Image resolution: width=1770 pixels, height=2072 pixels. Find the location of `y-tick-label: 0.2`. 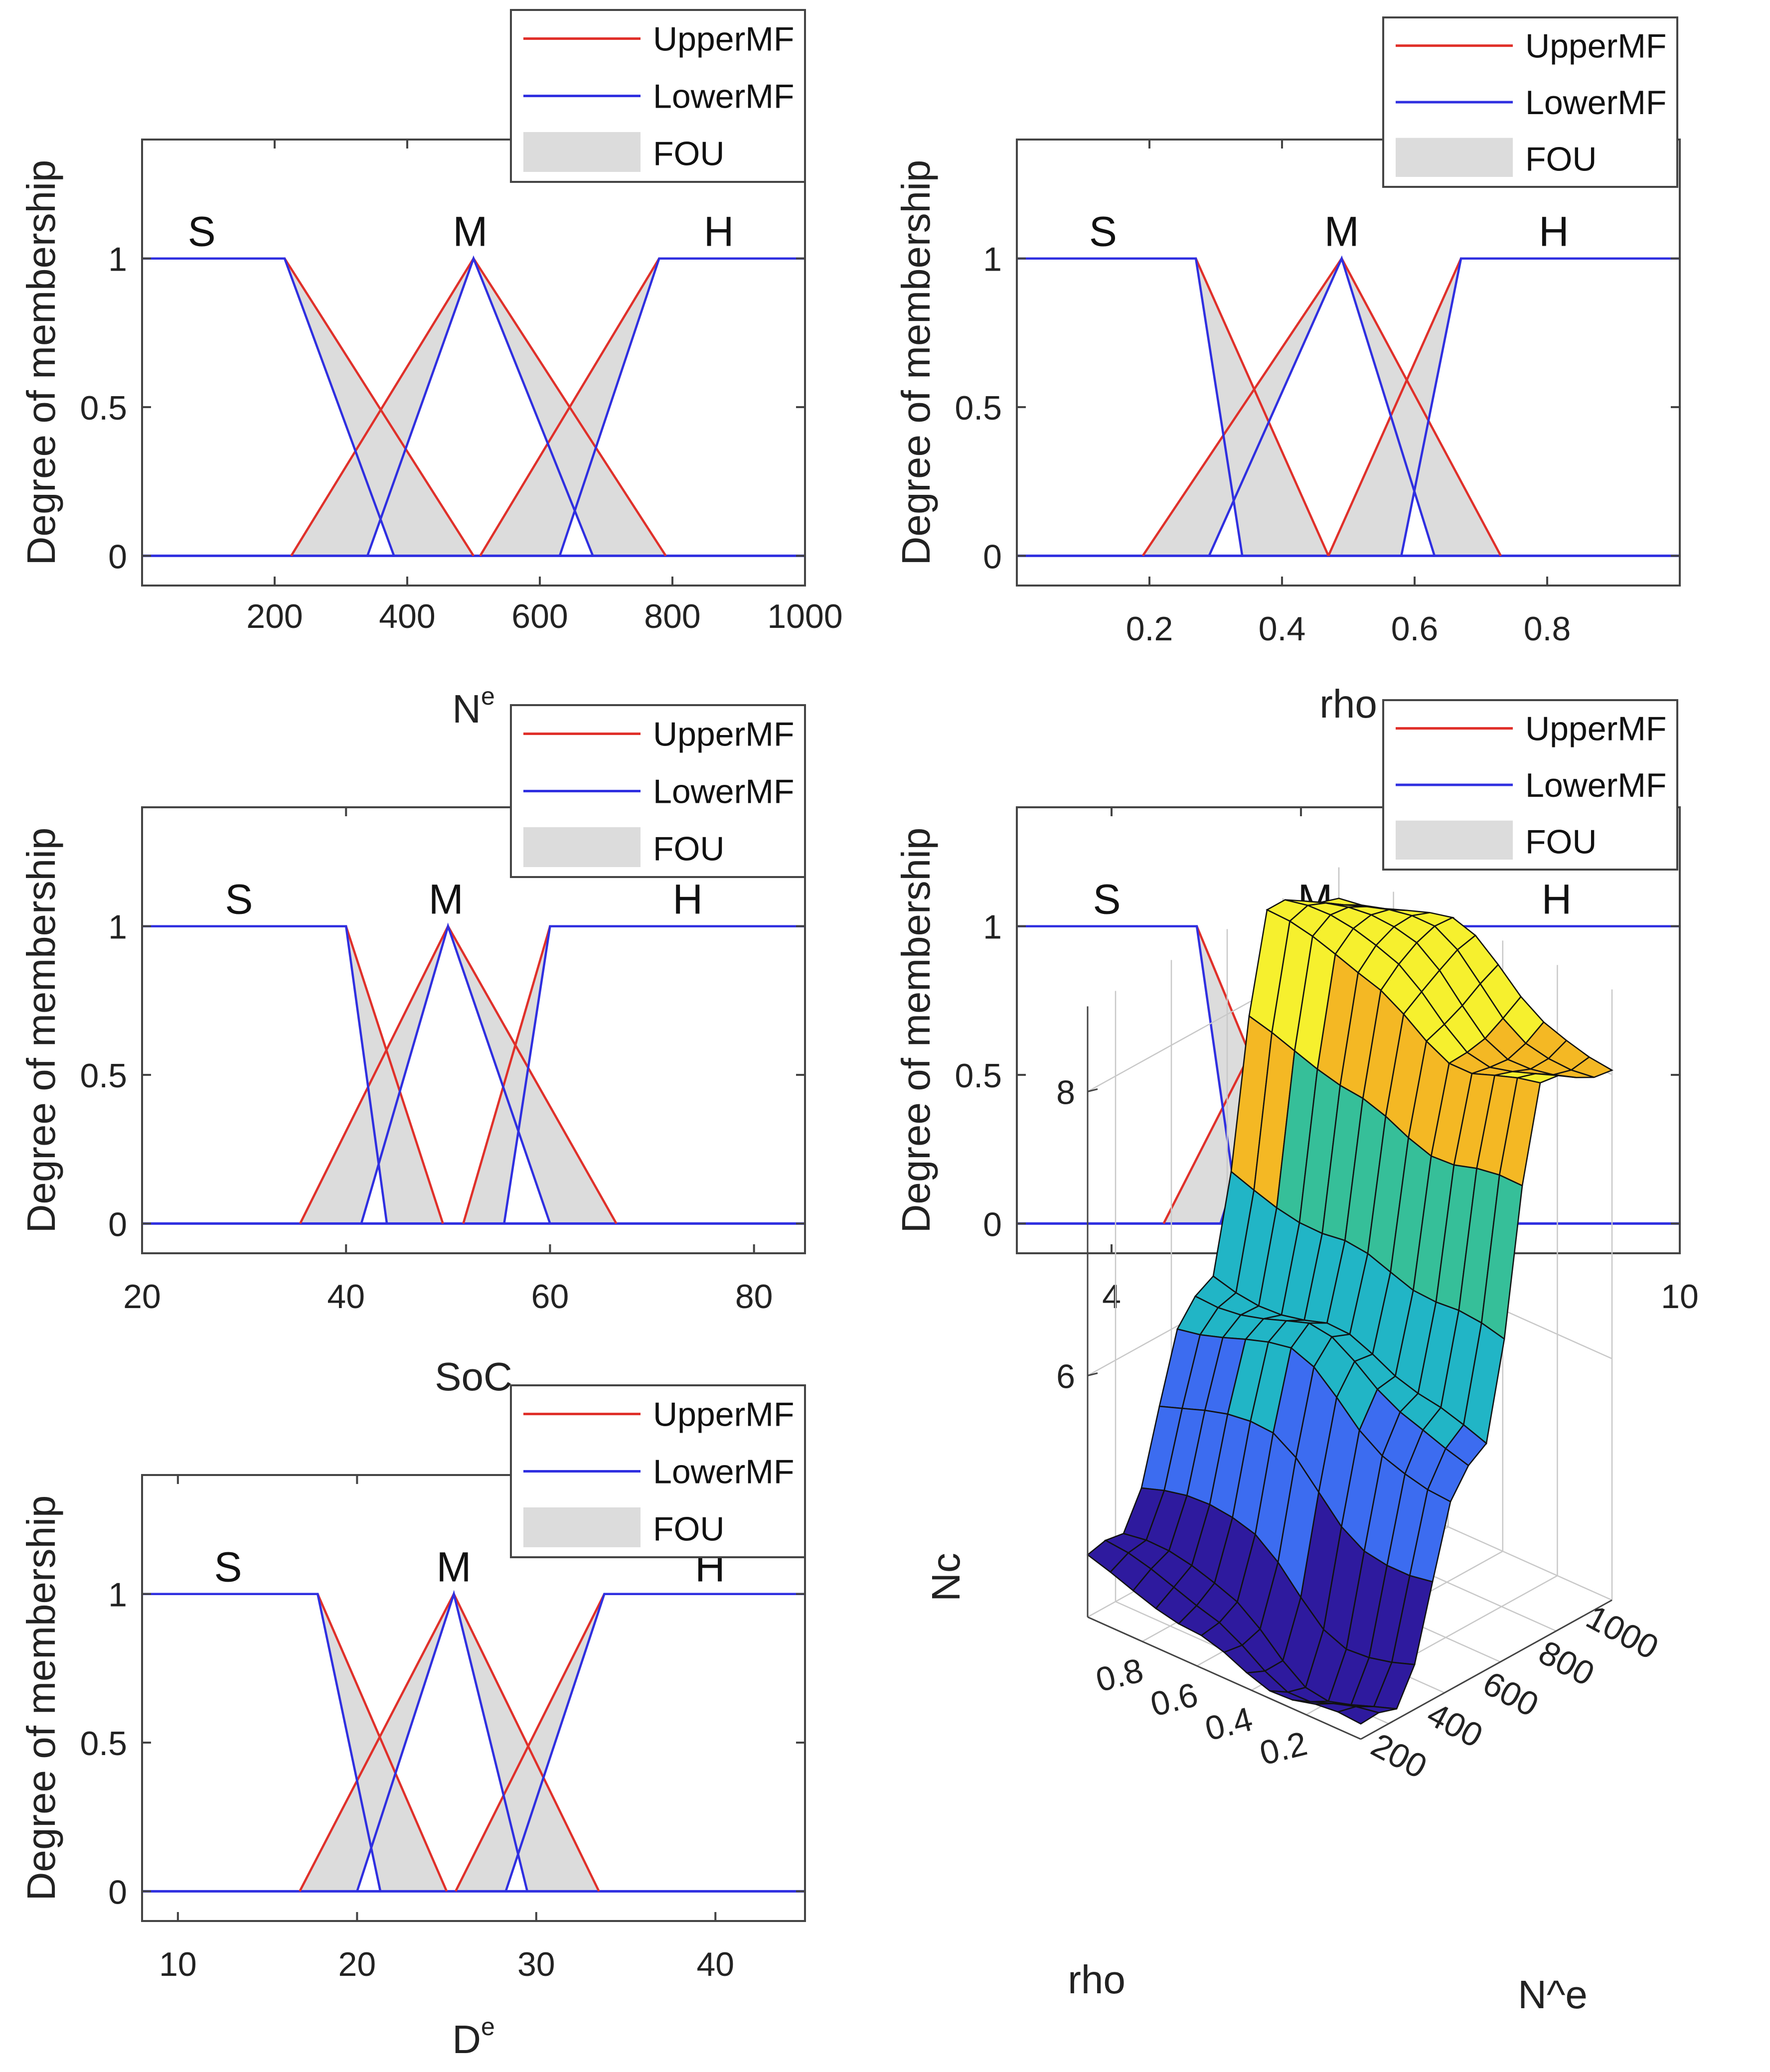

y-tick-label: 0.2 is located at coordinates (1283, 1748).